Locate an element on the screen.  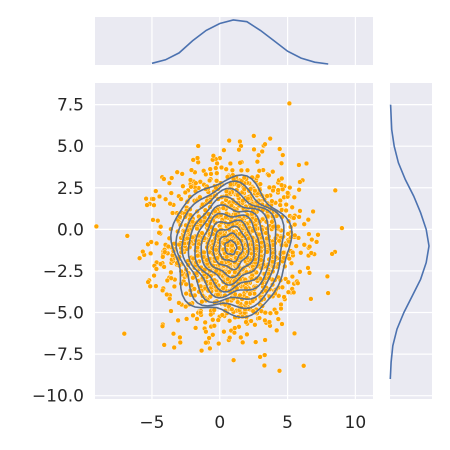
x-tick-label: 5 is located at coordinates (287, 423).